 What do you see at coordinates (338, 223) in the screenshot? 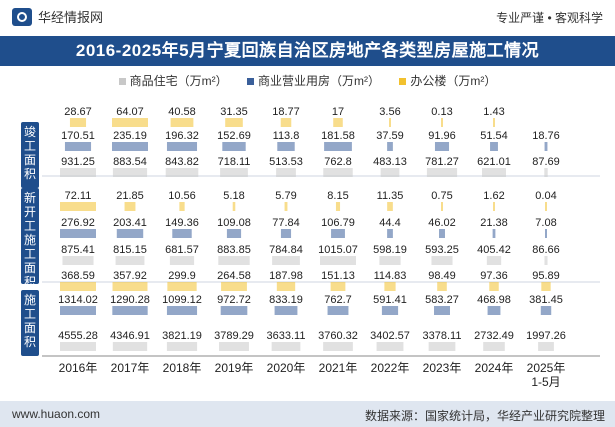
I see `data-label: 106.79` at bounding box center [338, 223].